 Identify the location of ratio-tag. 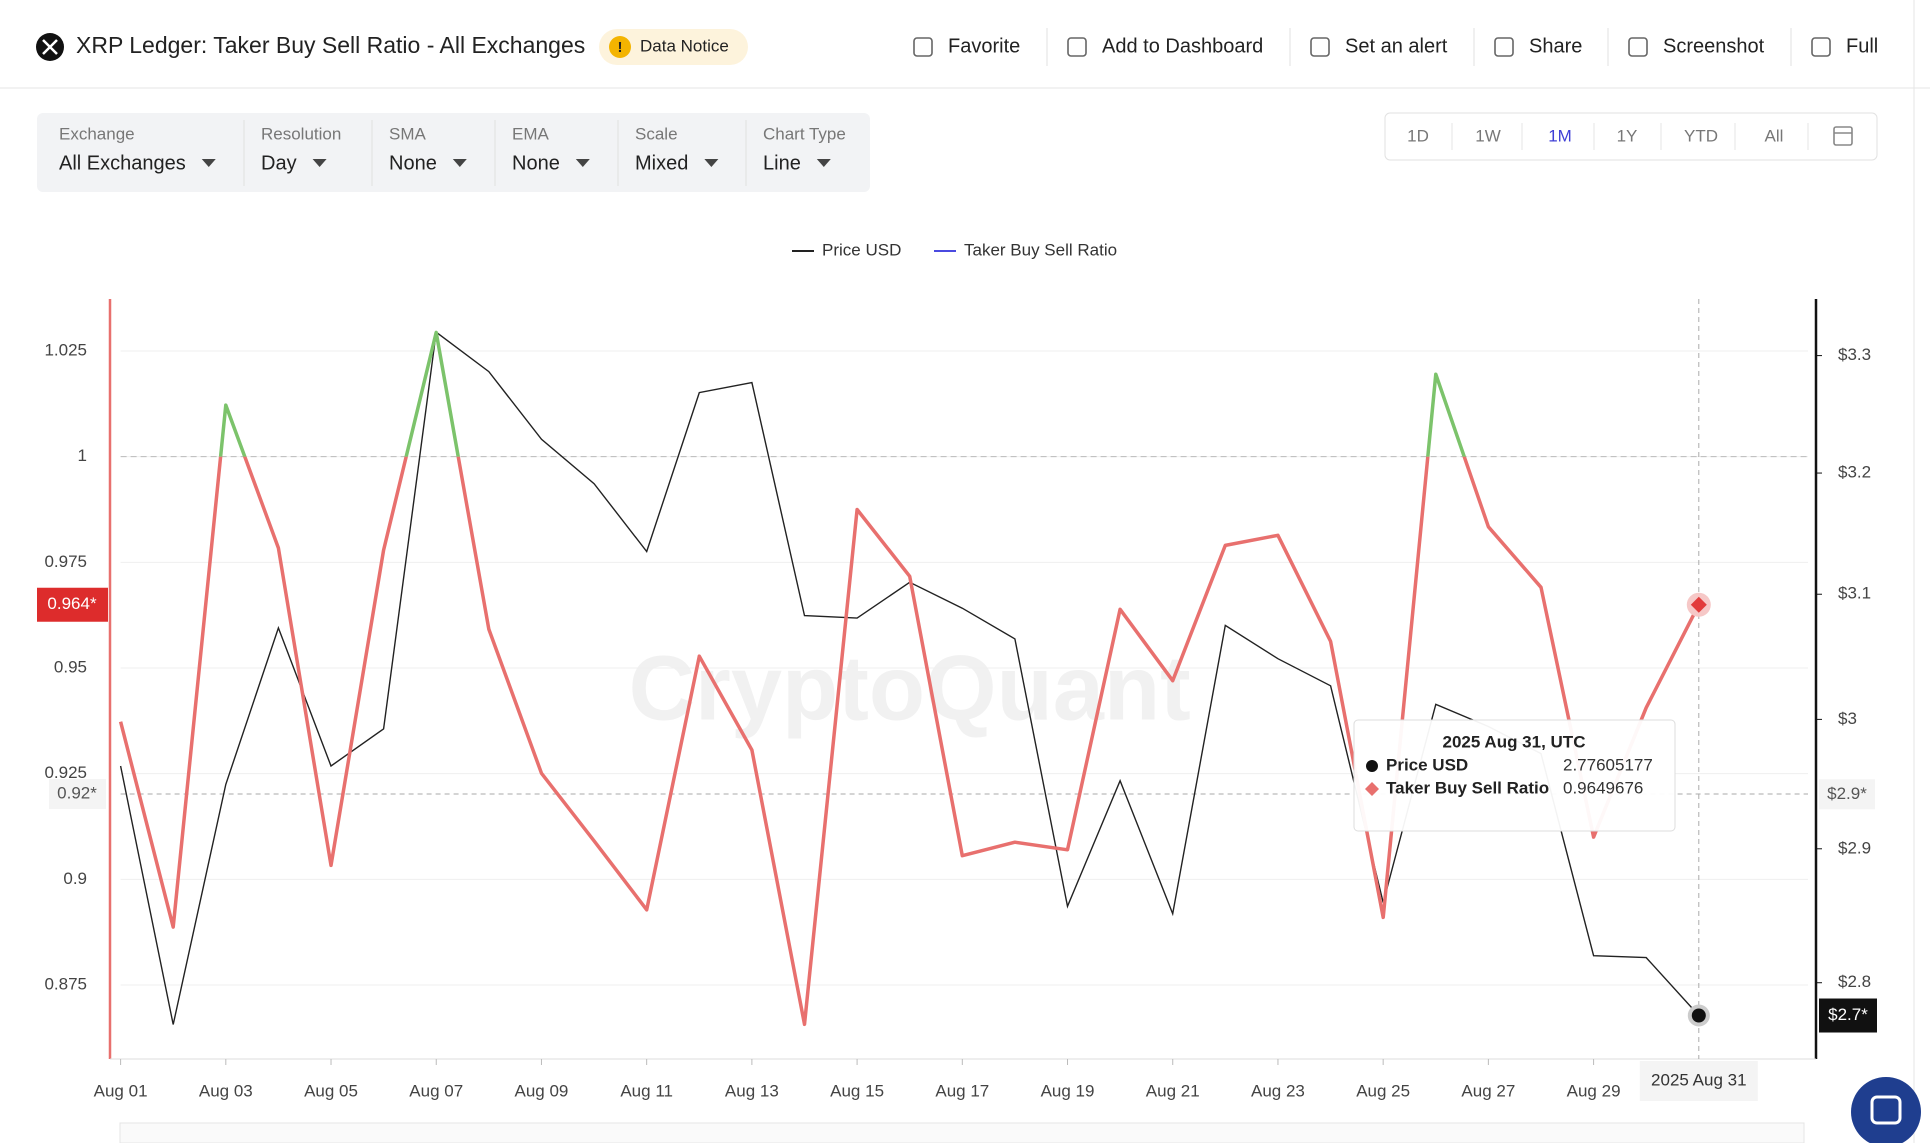
(72, 604).